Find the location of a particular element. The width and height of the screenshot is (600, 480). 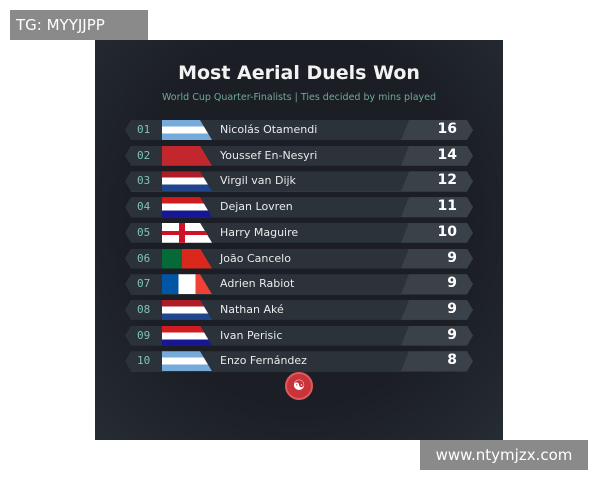

player-name: Dejan Lovren is located at coordinates (256, 207).